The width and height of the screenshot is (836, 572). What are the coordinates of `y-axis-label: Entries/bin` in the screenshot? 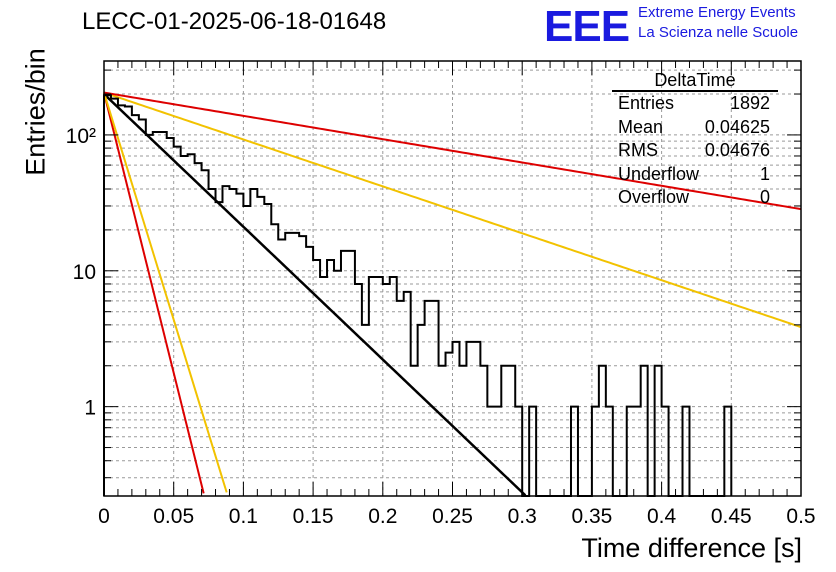 It's located at (35, 112).